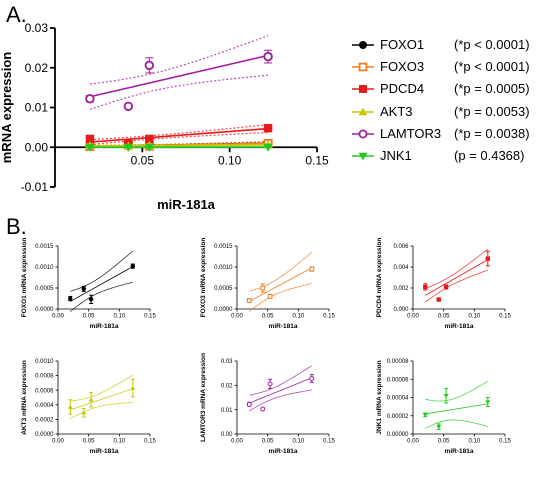 Image resolution: width=550 pixels, height=478 pixels. What do you see at coordinates (450, 47) in the screenshot?
I see `legend-item-foxo1: FOXO1 (*p < 0.0001)` at bounding box center [450, 47].